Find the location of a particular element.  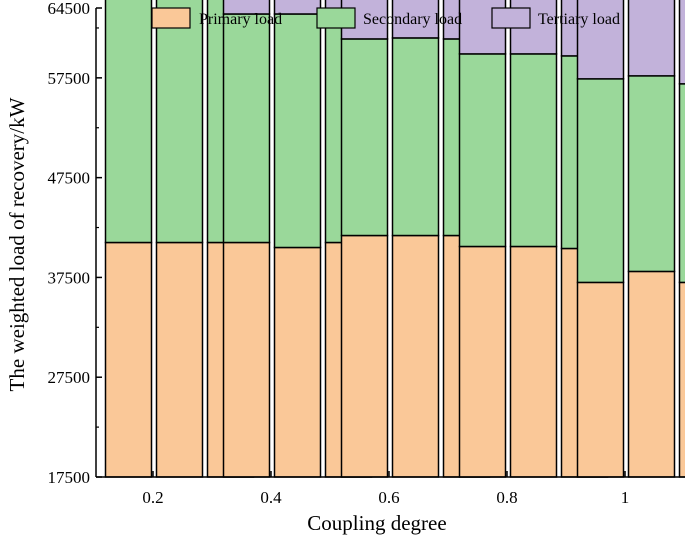

x-axis-title: Coupling degree is located at coordinates (376, 523).